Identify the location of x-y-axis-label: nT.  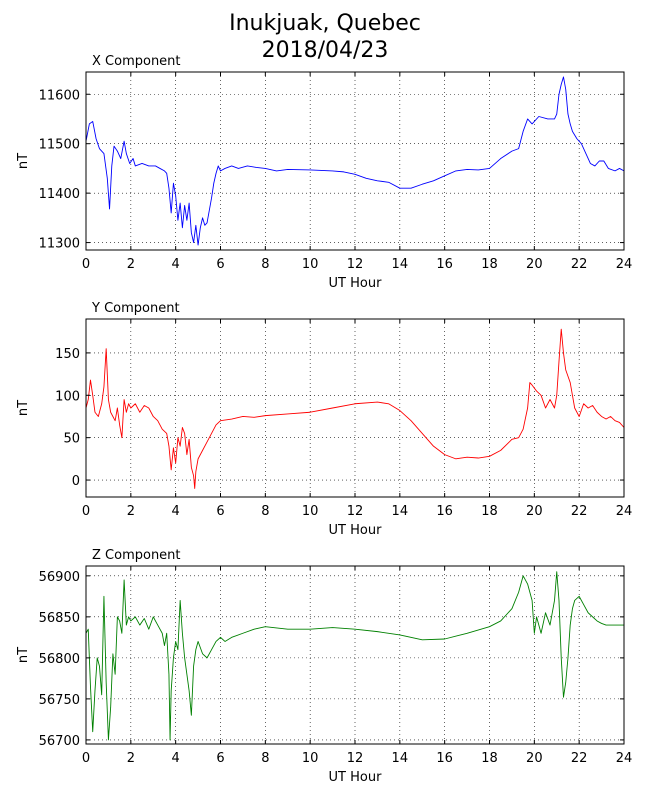
(23, 161).